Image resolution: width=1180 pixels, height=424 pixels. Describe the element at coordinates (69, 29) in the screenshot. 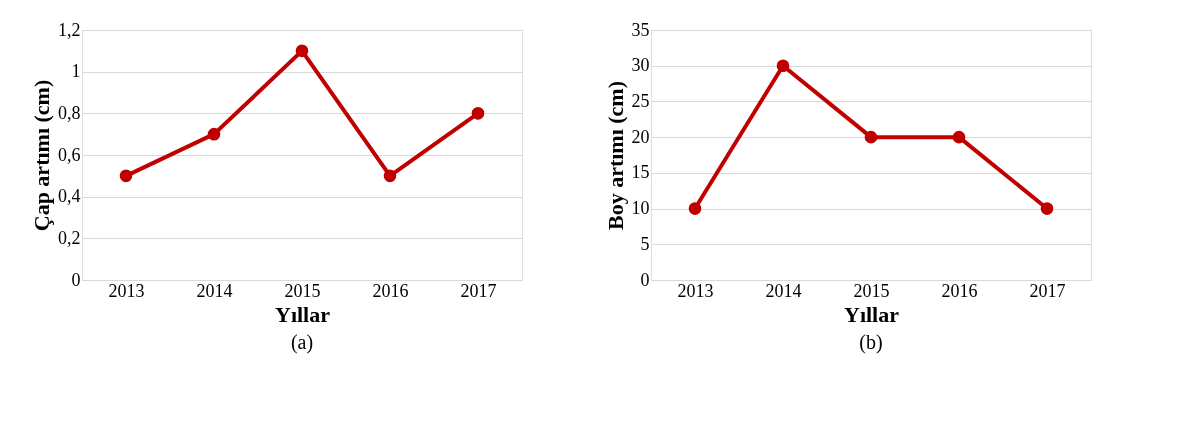

I see `y-tick-label: 1,2` at that location.